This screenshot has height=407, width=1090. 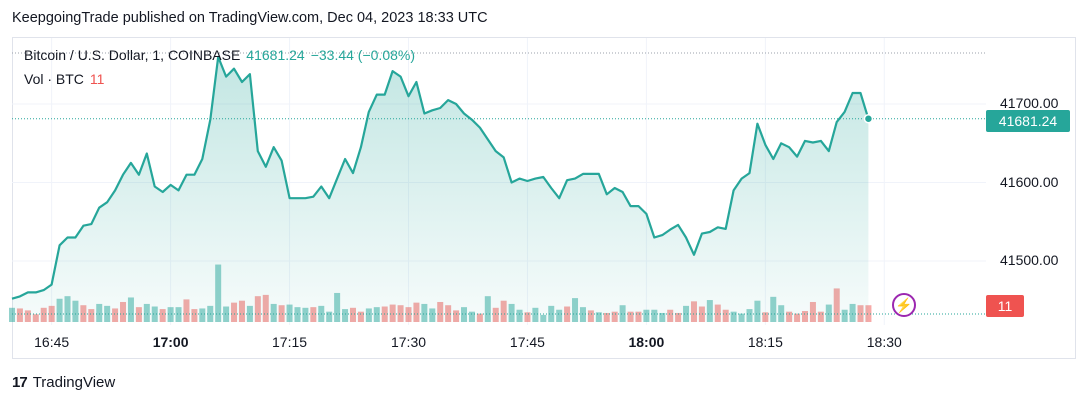 I want to click on last-price-dot, so click(x=868, y=119).